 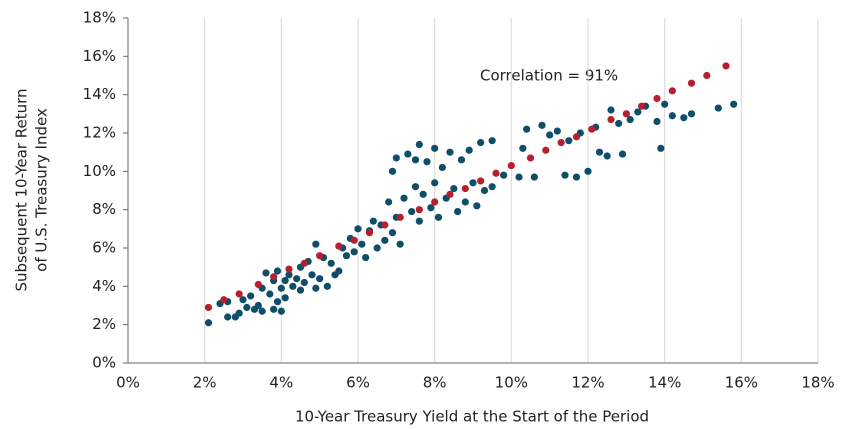 What do you see at coordinates (104, 286) in the screenshot?
I see `y-tick-label: 4%` at bounding box center [104, 286].